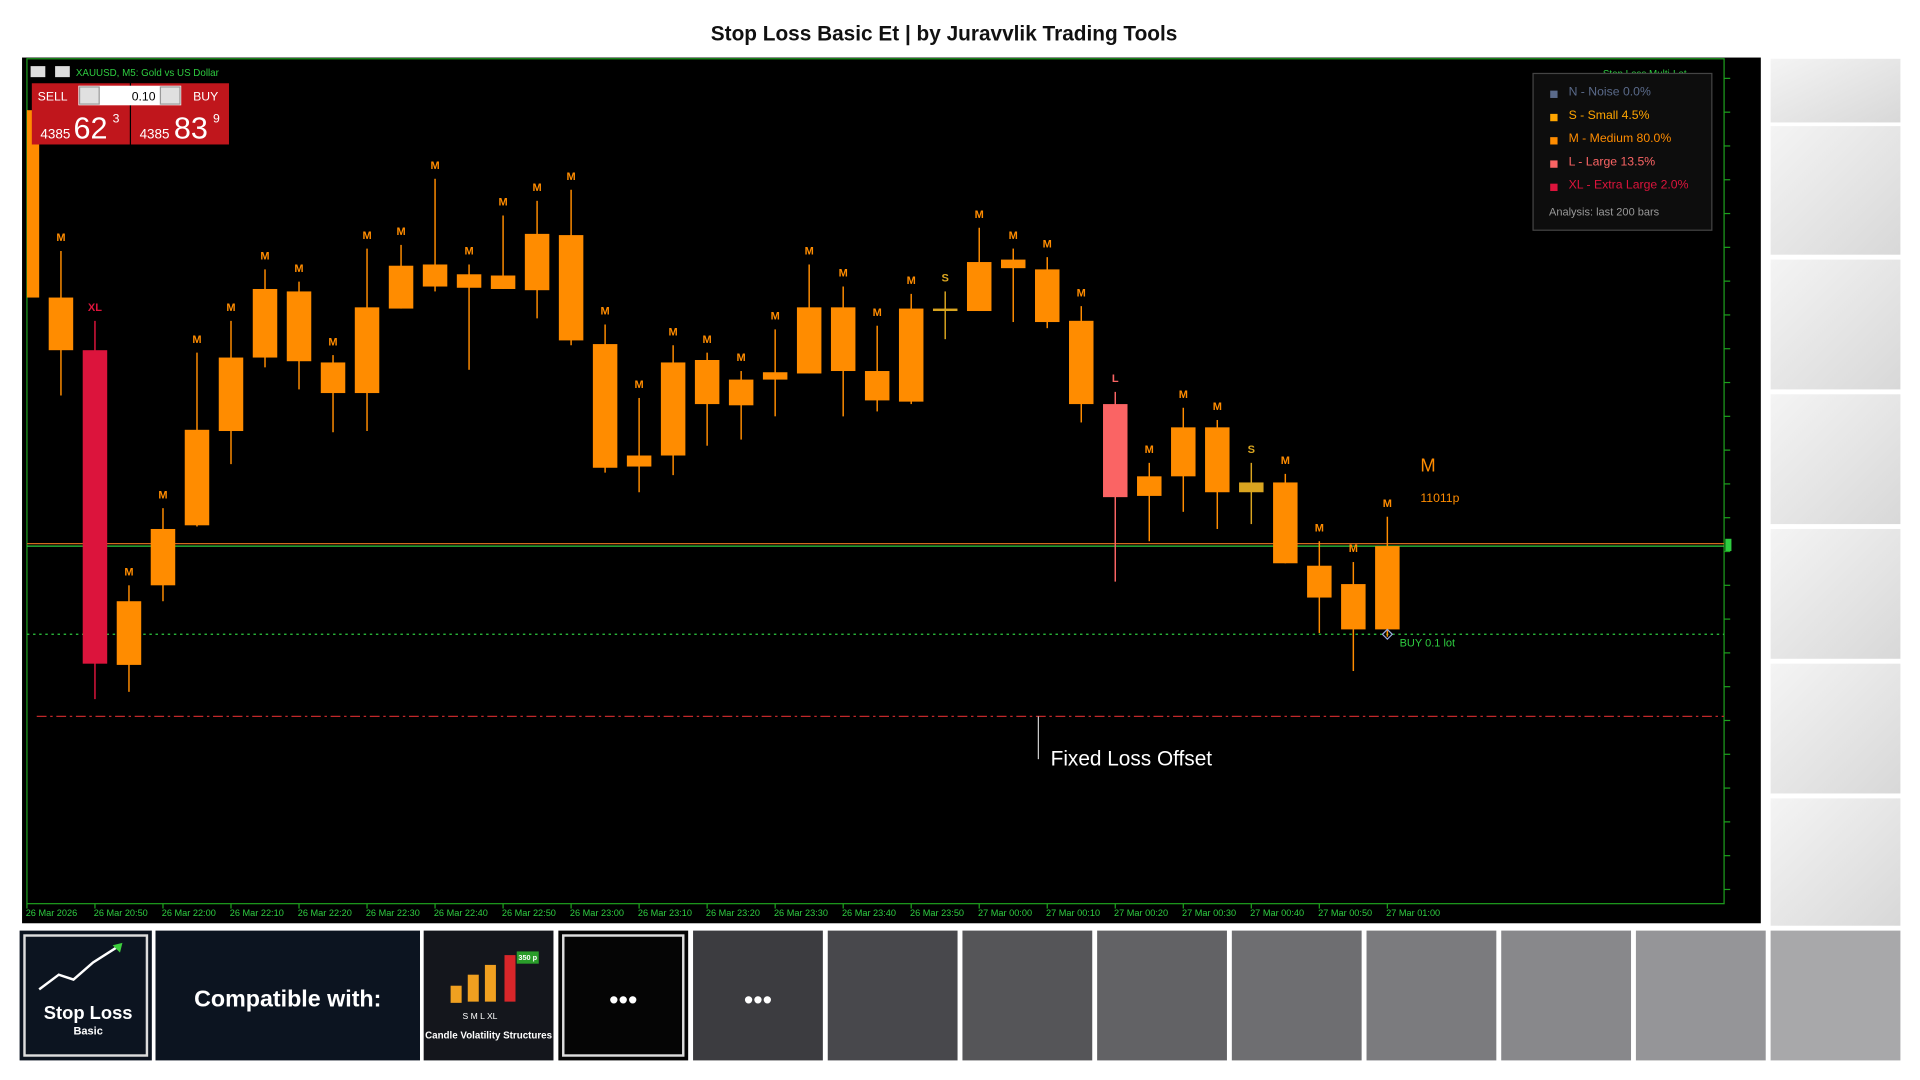 The image size is (1920, 1080). Describe the element at coordinates (170, 95) in the screenshot. I see `lot-up` at that location.